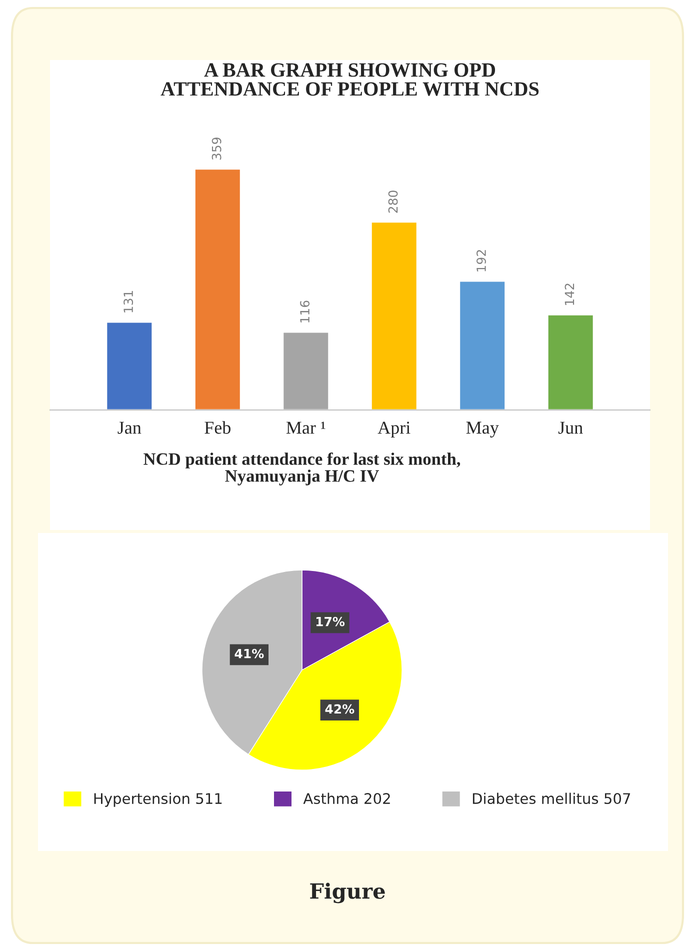 This screenshot has width=695, height=951. I want to click on chart-title: A BAR GRAPH SHOWING OPD ATTENDANCE OF PEOPLE WITH NCDS, so click(349, 79).